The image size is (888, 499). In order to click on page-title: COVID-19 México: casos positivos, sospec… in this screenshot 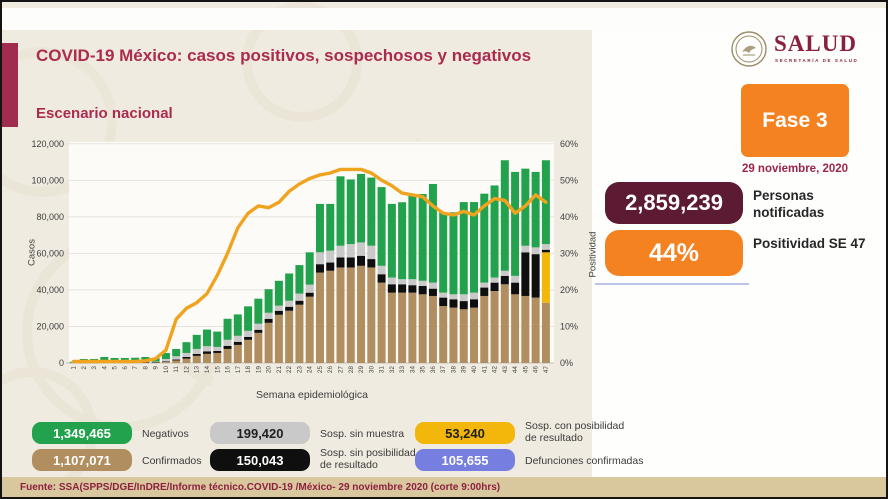, I will do `click(284, 55)`.